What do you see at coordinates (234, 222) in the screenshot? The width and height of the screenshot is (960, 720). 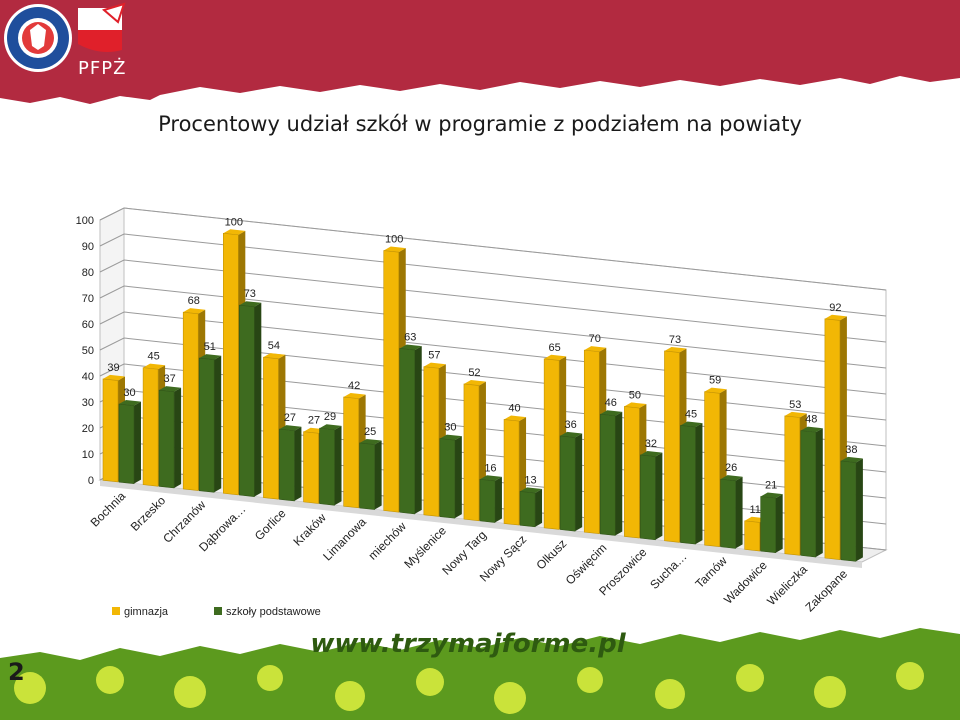 I see `data-label: 100` at bounding box center [234, 222].